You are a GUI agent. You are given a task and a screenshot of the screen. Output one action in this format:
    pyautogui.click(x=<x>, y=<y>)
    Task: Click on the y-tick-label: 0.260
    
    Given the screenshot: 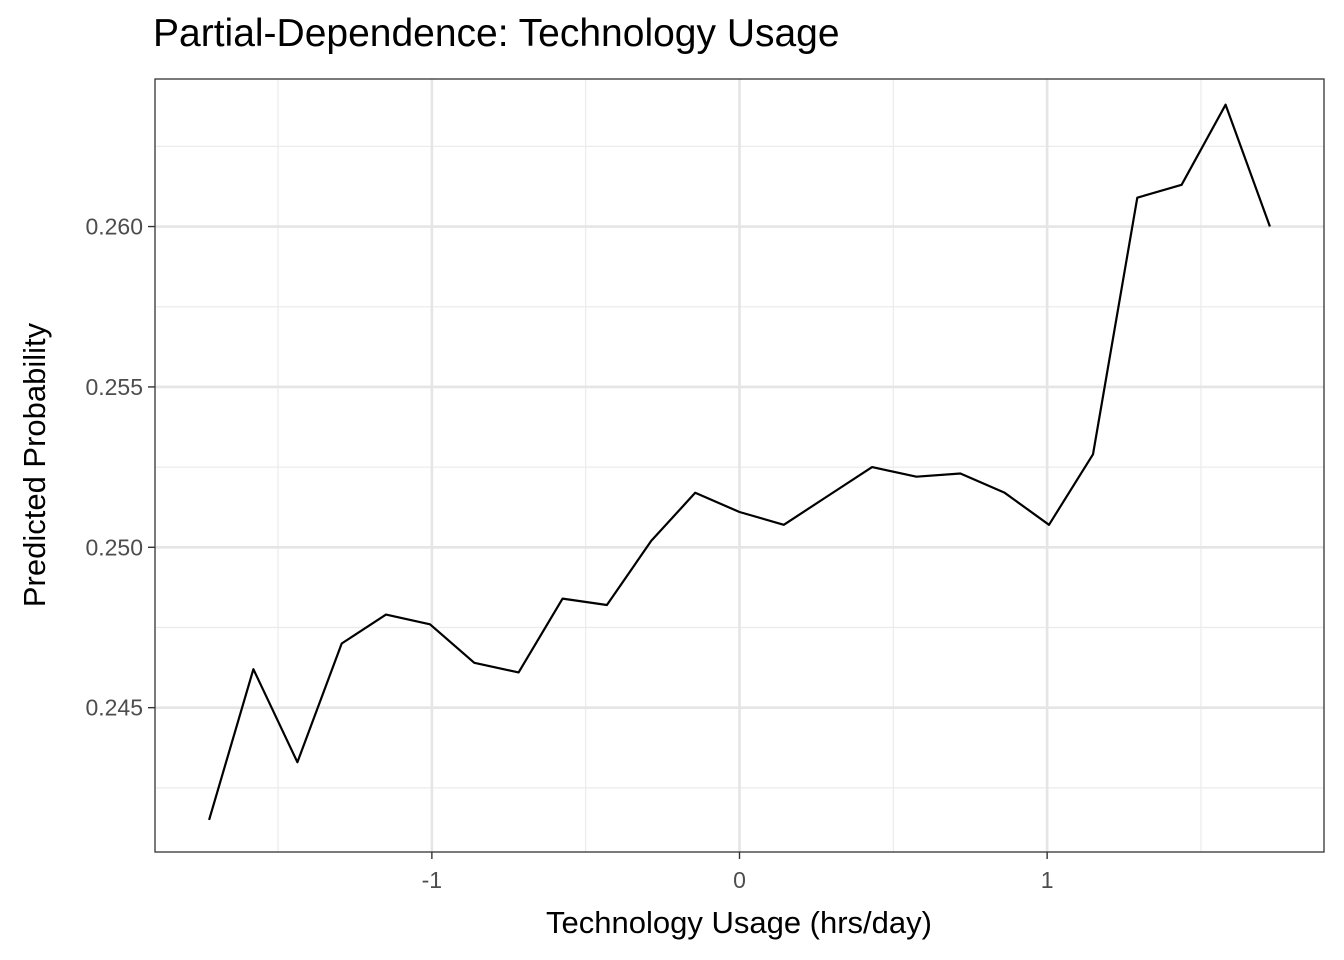 What is the action you would take?
    pyautogui.click(x=114, y=227)
    